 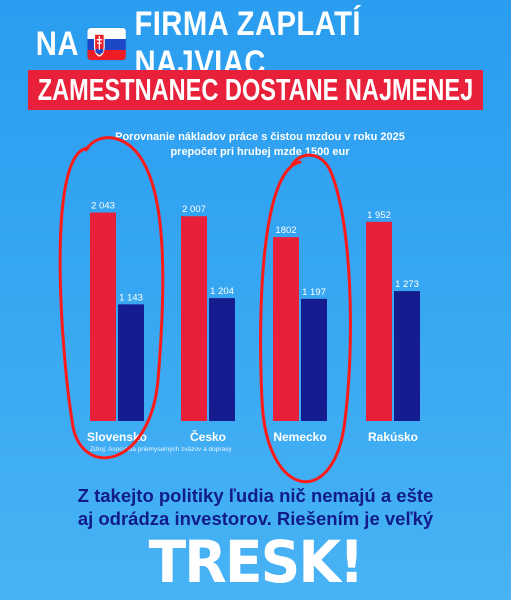 What do you see at coordinates (106, 44) in the screenshot?
I see `slovakia-flag-icon` at bounding box center [106, 44].